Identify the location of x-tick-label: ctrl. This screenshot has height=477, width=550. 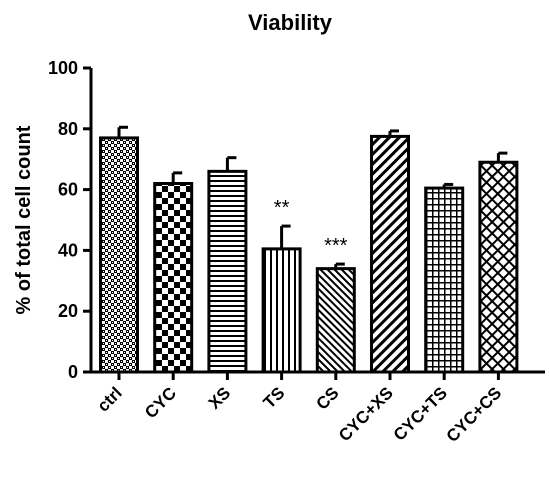
(110, 399).